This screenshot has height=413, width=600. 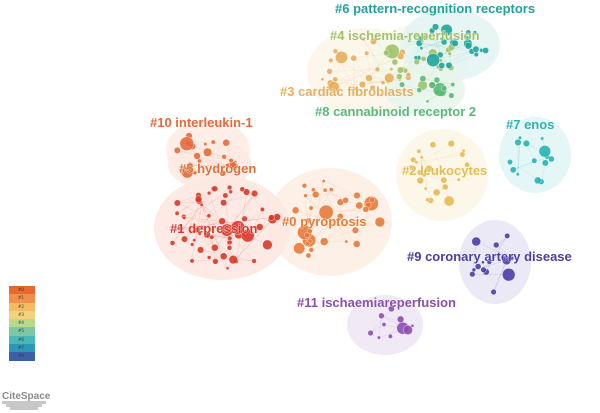 I want to click on color-legend: #0 #1 #2 #3 #4 #5 #6 #7 #8, so click(x=22, y=323).